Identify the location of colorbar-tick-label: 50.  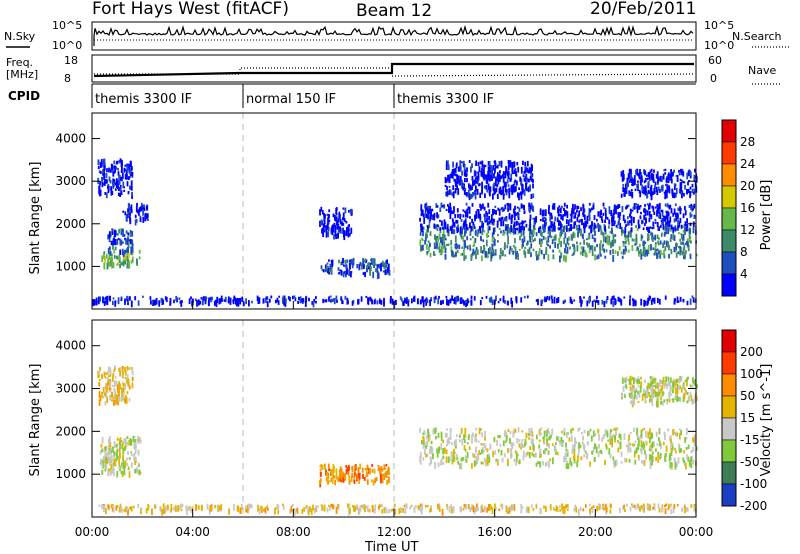
(747, 396).